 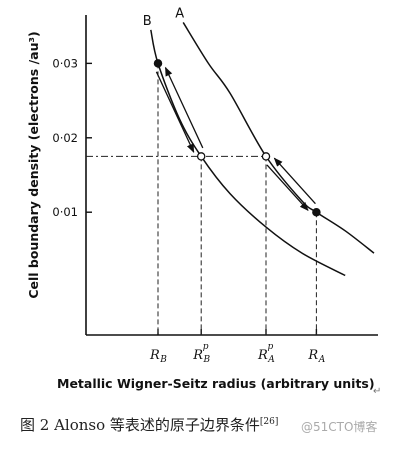 What do you see at coordinates (35, 425) in the screenshot?
I see `caption-label: 图 2` at bounding box center [35, 425].